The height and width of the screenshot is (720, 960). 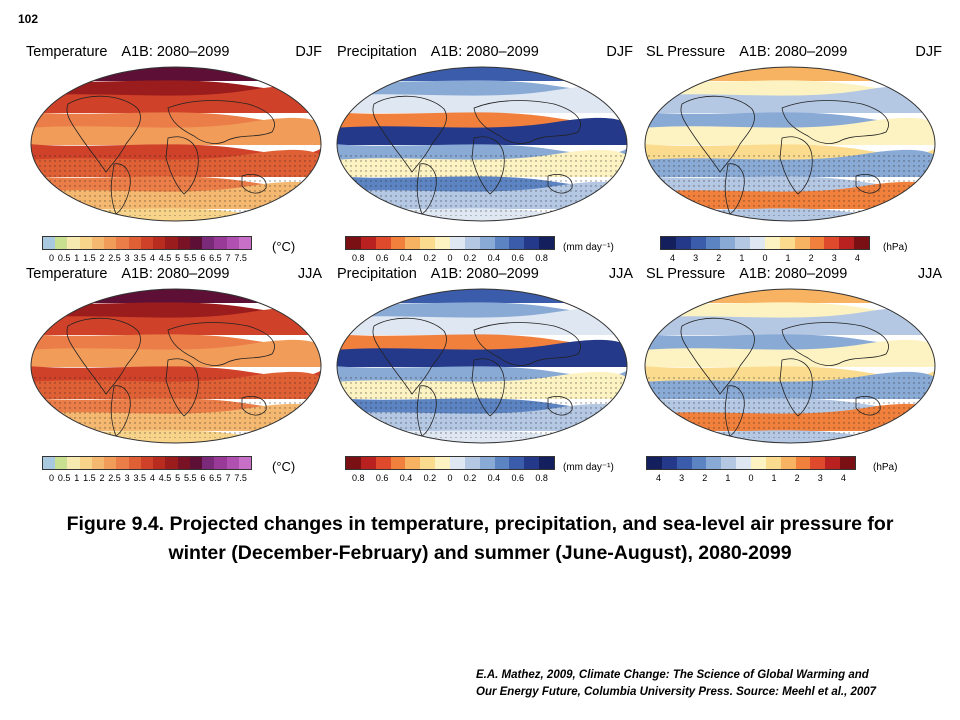 What do you see at coordinates (148, 258) in the screenshot?
I see `colorbar-ticks: 0 0.5 1 1.5 2 2.5 3 3.5 4 4.5 5 5.5 6 6.5 7 7.5` at bounding box center [148, 258].